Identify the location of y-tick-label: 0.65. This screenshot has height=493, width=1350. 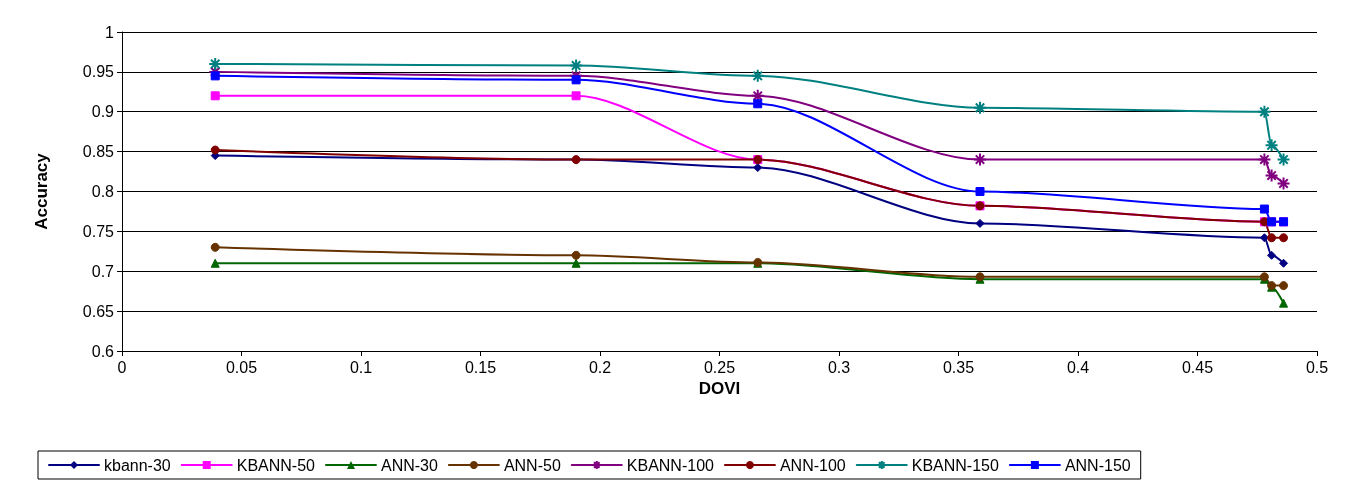
(98, 311).